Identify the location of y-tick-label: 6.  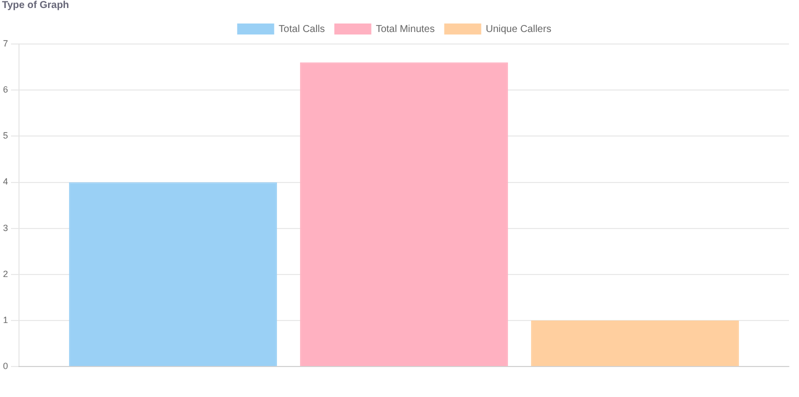
(5, 89).